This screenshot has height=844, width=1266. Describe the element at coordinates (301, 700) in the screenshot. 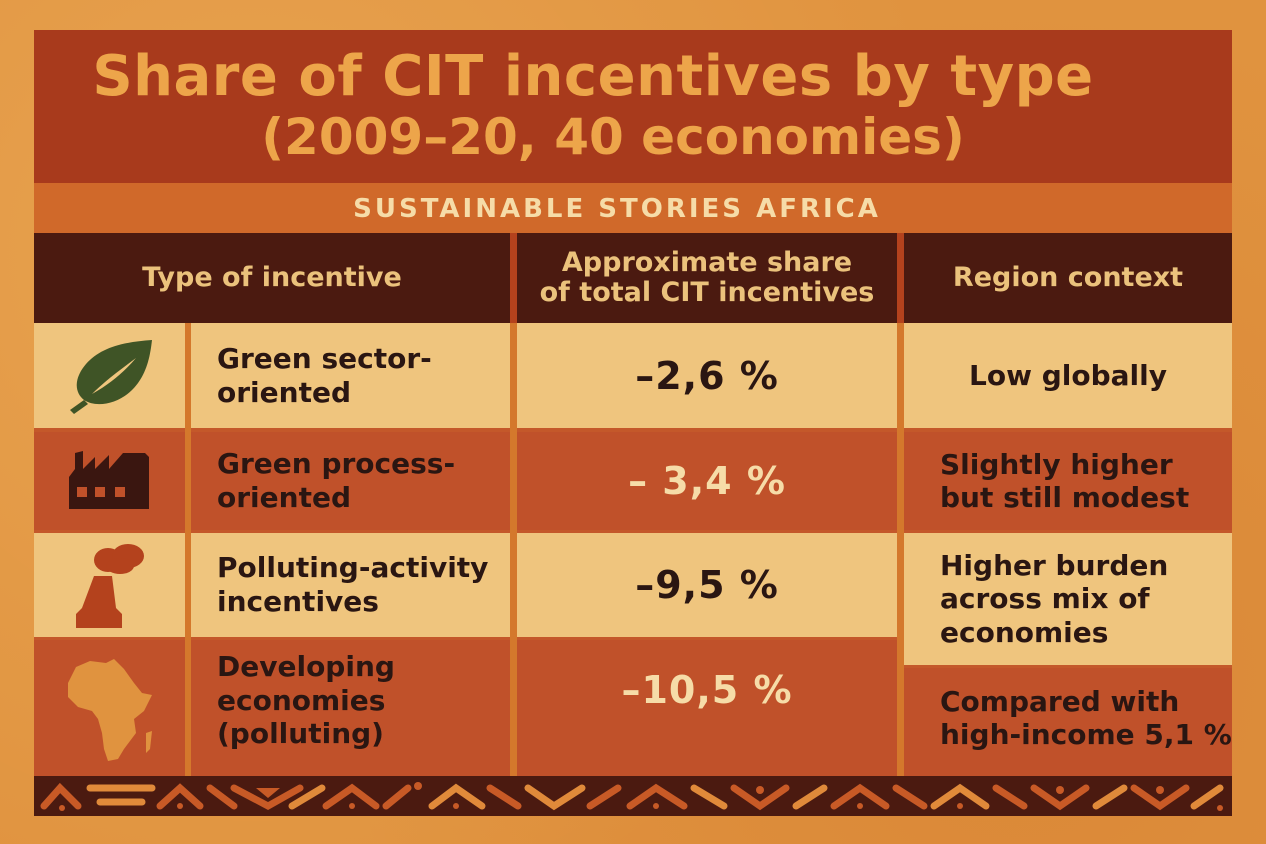

I see `type-line: economies` at that location.